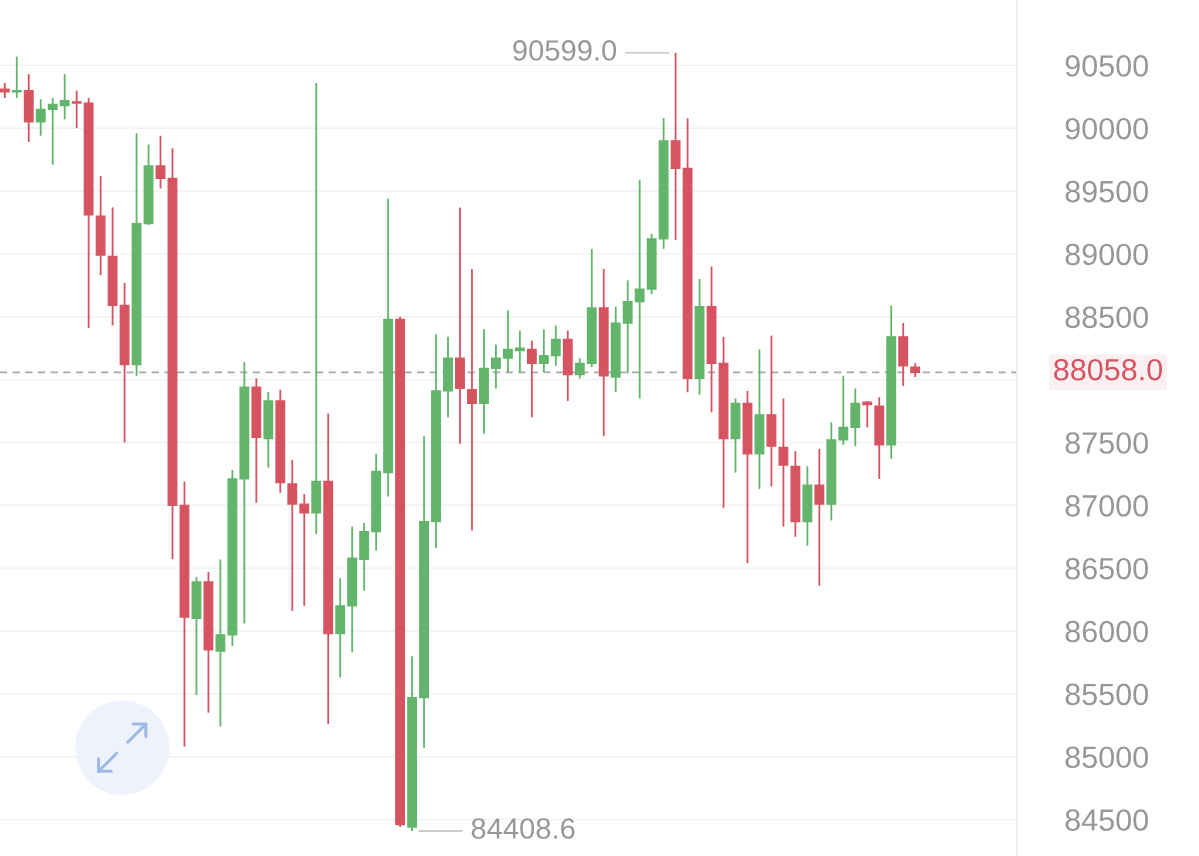 This screenshot has height=856, width=1199. What do you see at coordinates (1106, 568) in the screenshot?
I see `y-tick-label: 86500` at bounding box center [1106, 568].